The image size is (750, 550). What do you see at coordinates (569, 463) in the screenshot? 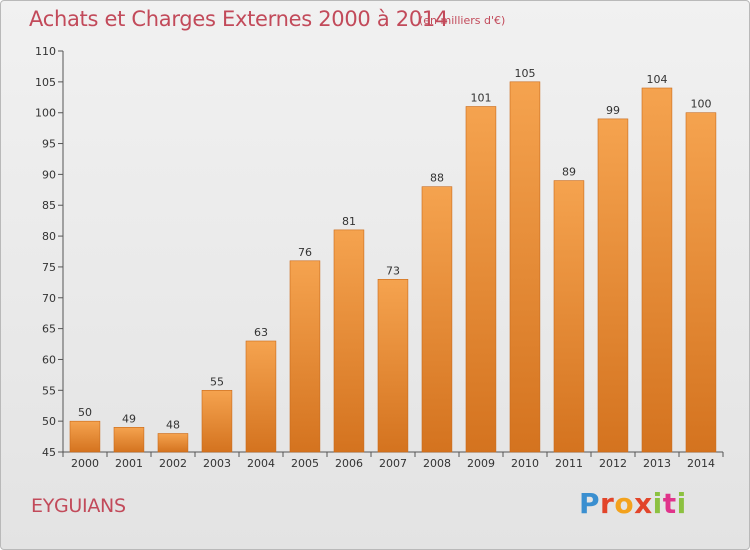
I see `x-tick-label: 2011` at bounding box center [569, 463].